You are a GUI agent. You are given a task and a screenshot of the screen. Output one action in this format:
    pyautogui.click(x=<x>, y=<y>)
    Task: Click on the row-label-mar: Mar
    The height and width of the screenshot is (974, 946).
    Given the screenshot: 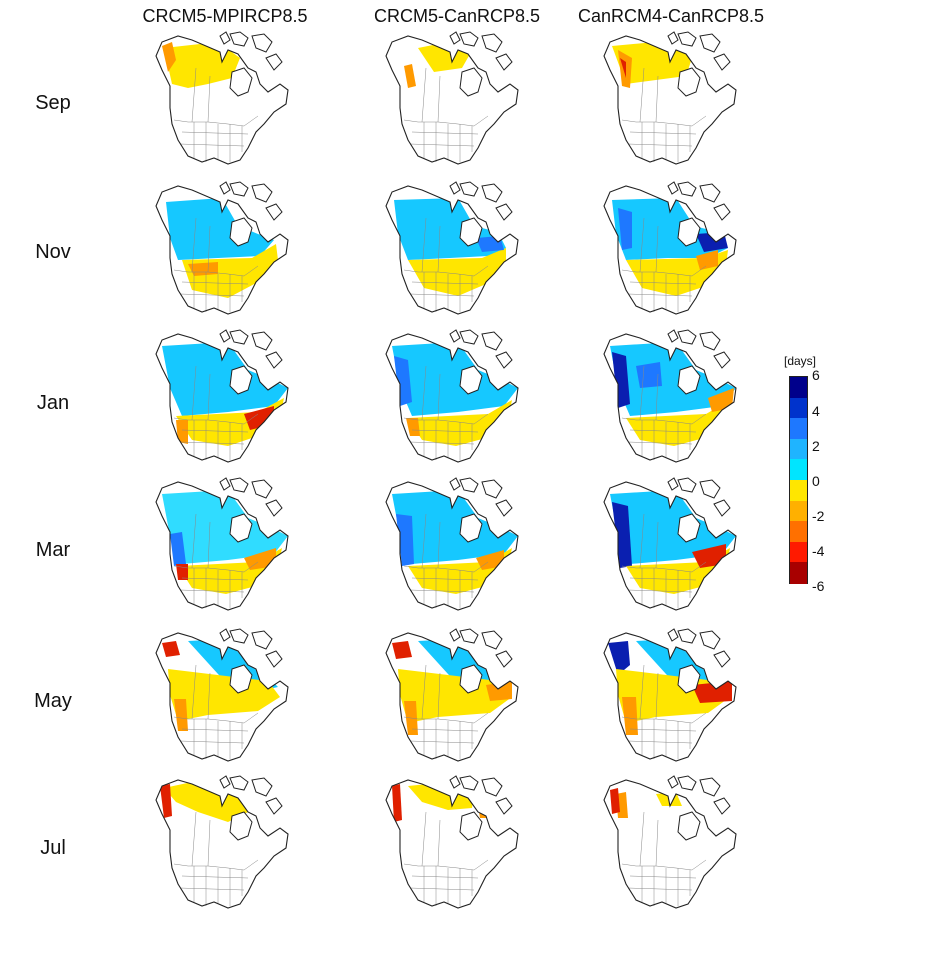 What is the action you would take?
    pyautogui.click(x=53, y=550)
    